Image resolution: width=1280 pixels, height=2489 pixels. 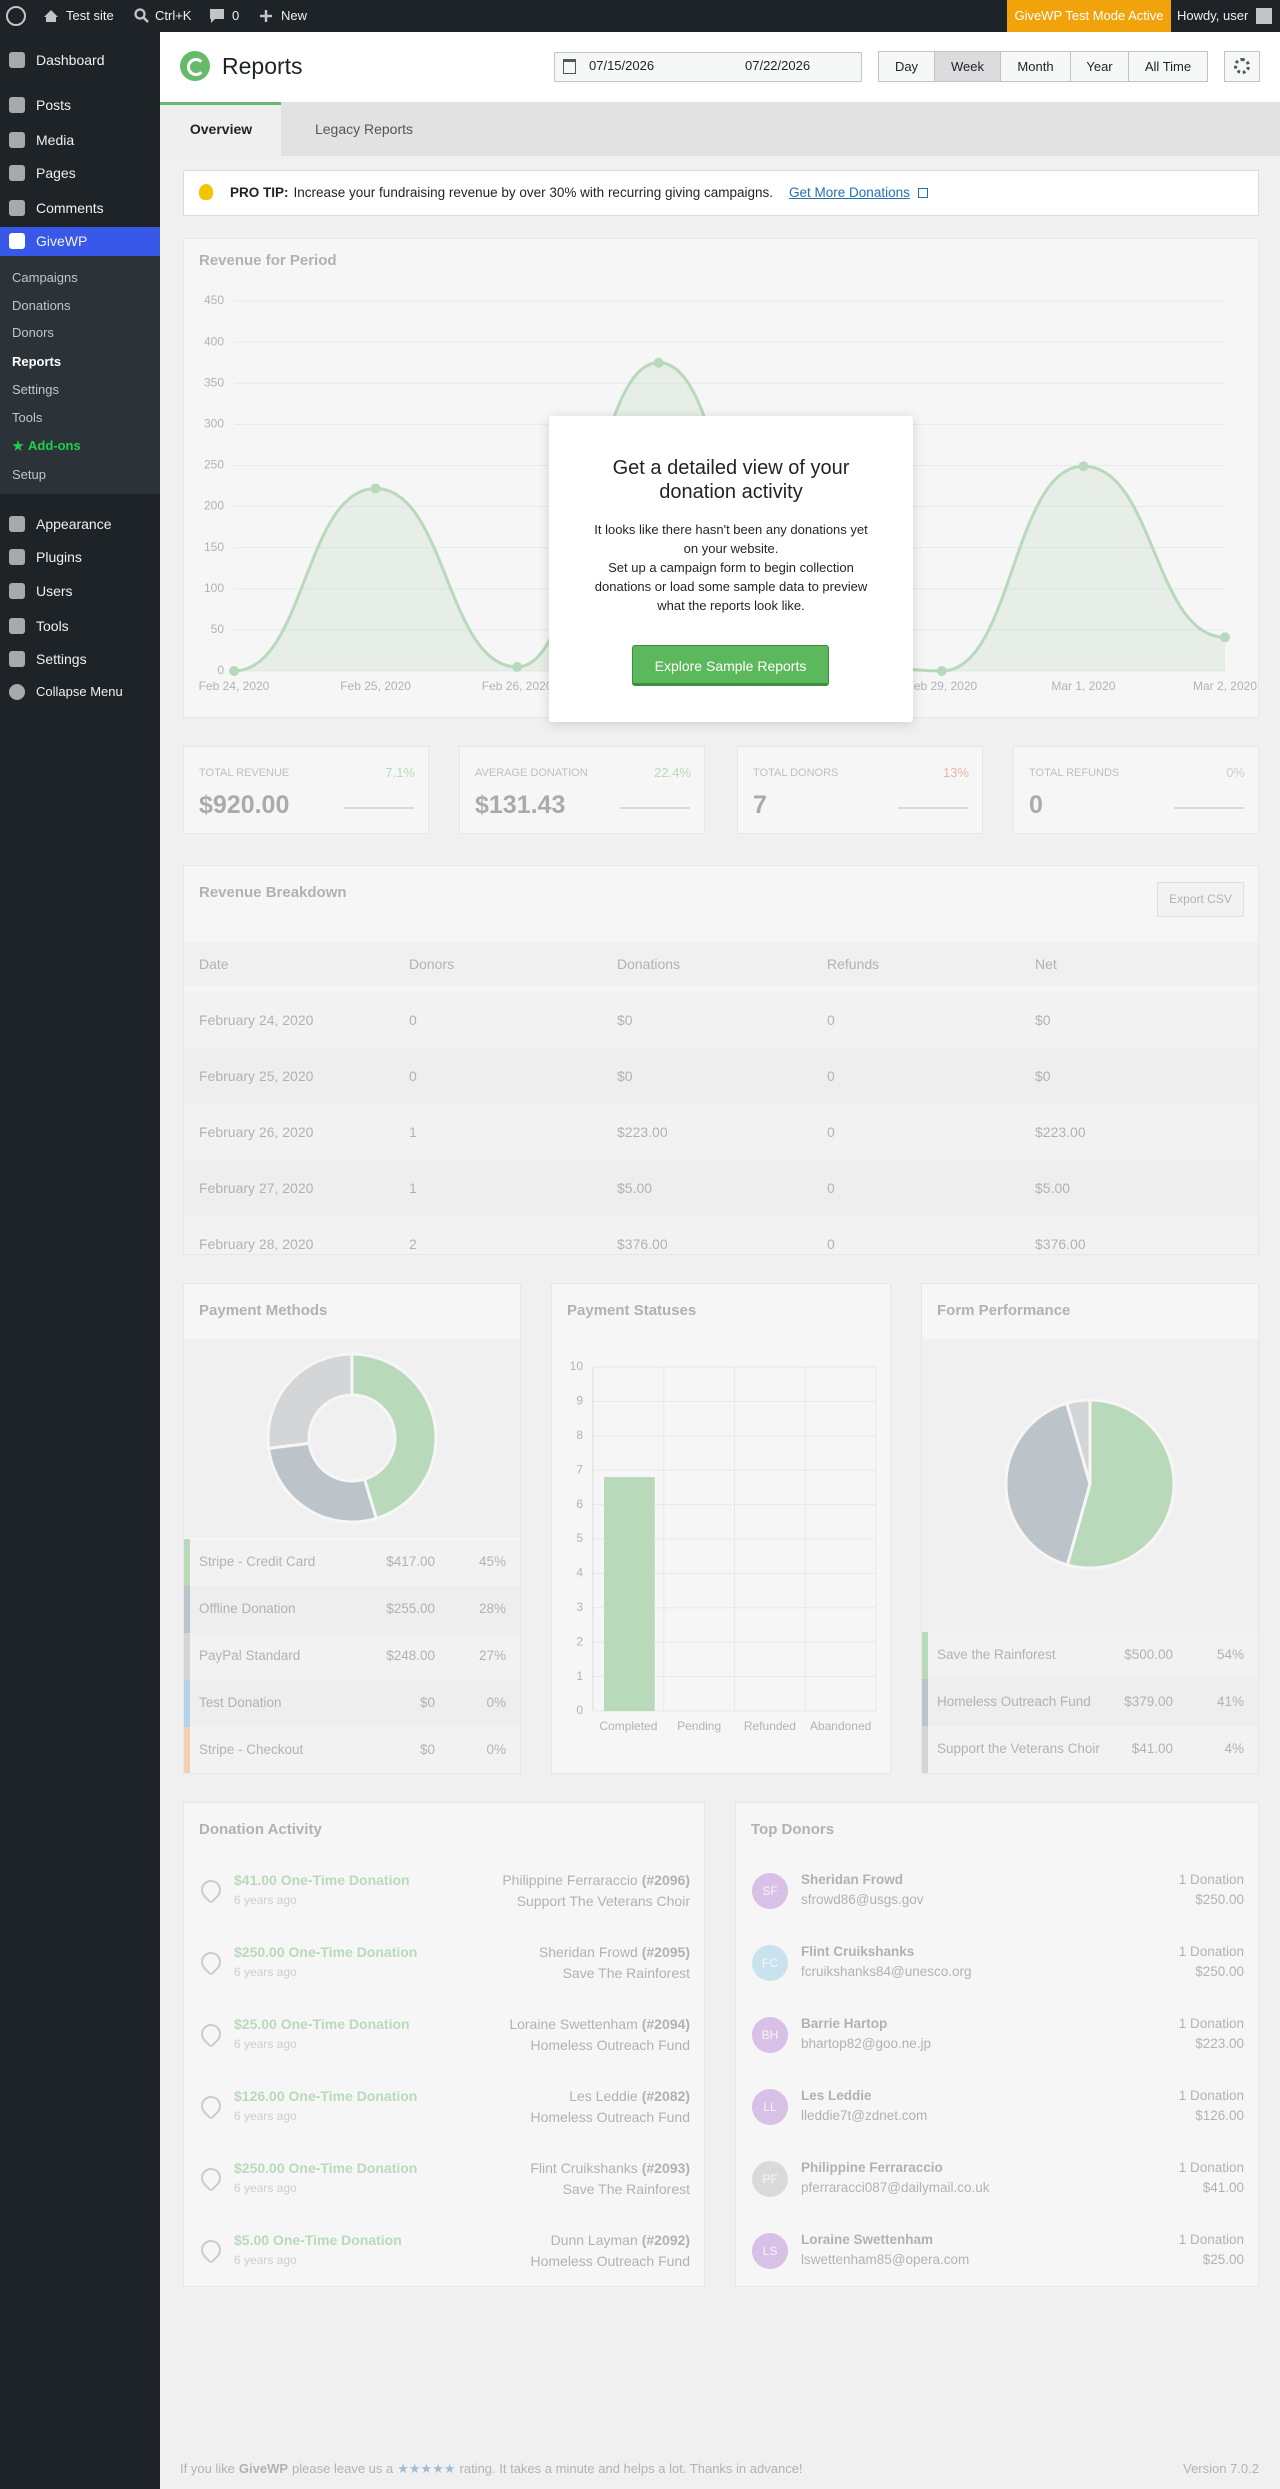 What do you see at coordinates (626, 2189) in the screenshot?
I see `donation-form: Save The Rainforest` at bounding box center [626, 2189].